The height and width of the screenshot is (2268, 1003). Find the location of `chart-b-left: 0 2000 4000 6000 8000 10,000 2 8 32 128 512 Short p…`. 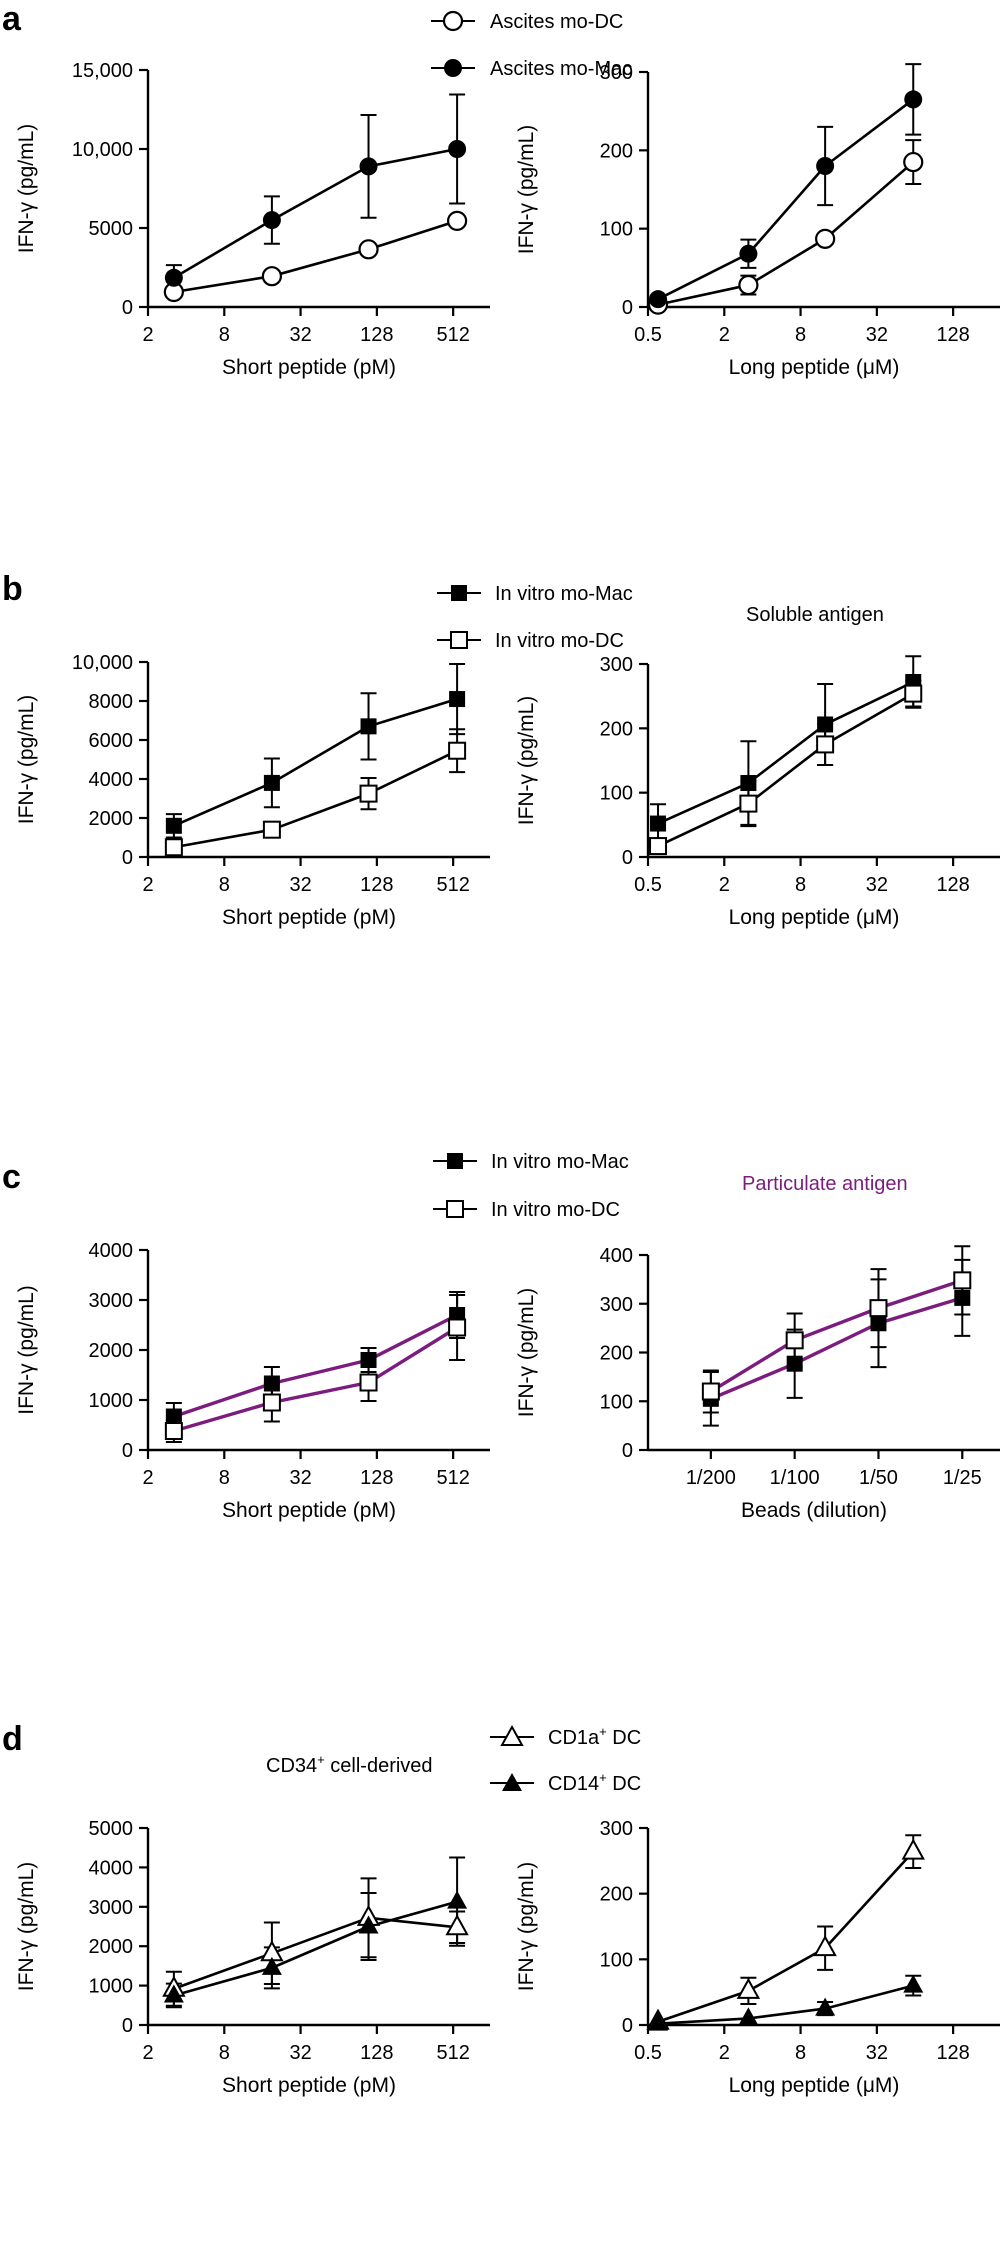

chart-b-left: 0 2000 4000 6000 8000 10,000 2 8 32 128 512 Short p… is located at coordinates (252, 790).